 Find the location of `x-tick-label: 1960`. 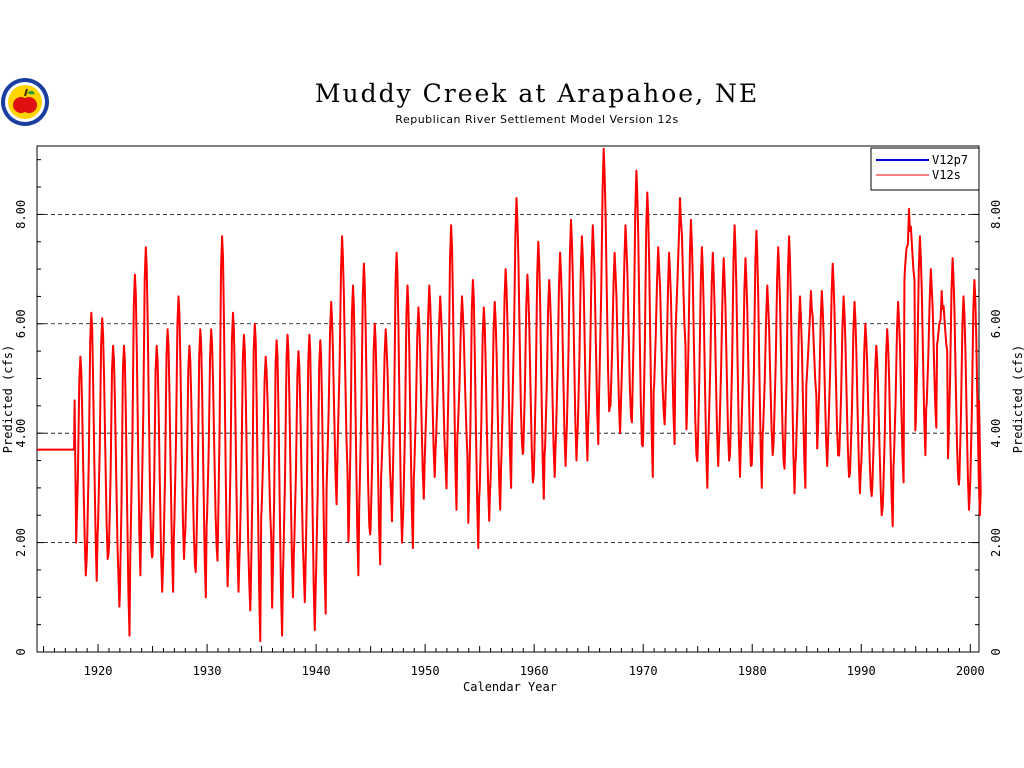

x-tick-label: 1960 is located at coordinates (534, 671).